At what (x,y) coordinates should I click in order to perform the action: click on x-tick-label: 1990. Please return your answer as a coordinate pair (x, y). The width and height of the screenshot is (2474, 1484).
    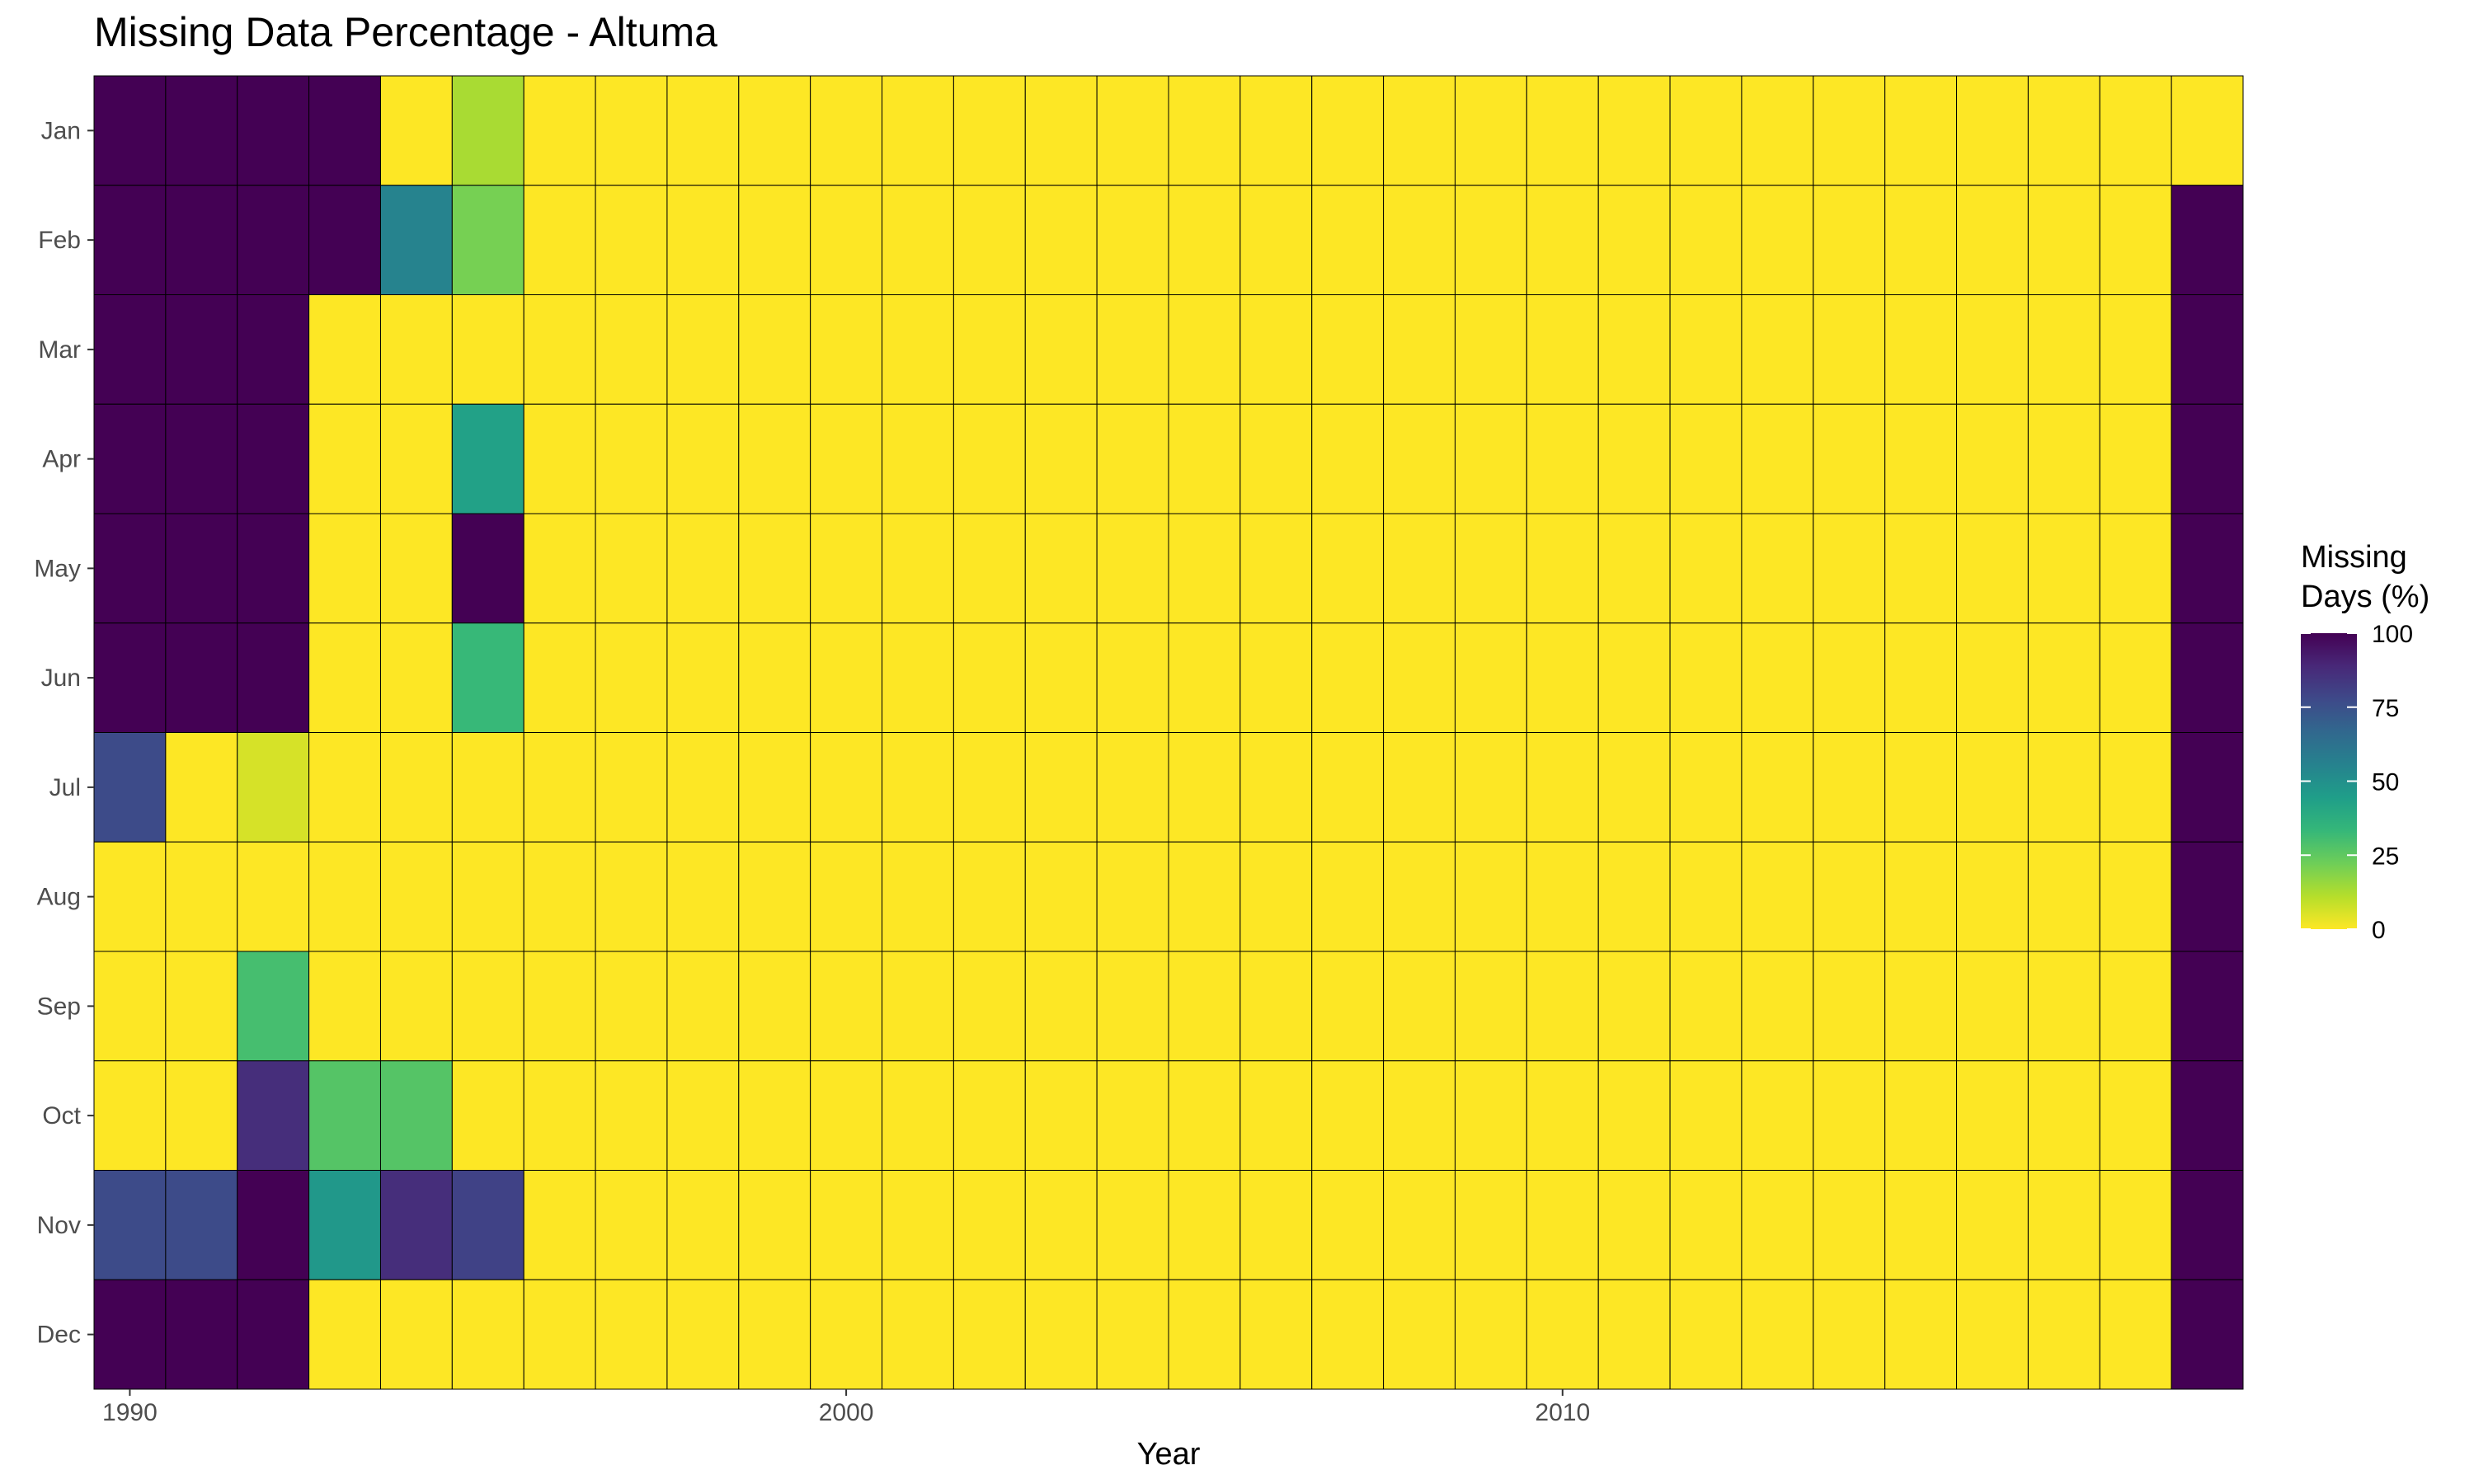
    Looking at the image, I should click on (130, 1412).